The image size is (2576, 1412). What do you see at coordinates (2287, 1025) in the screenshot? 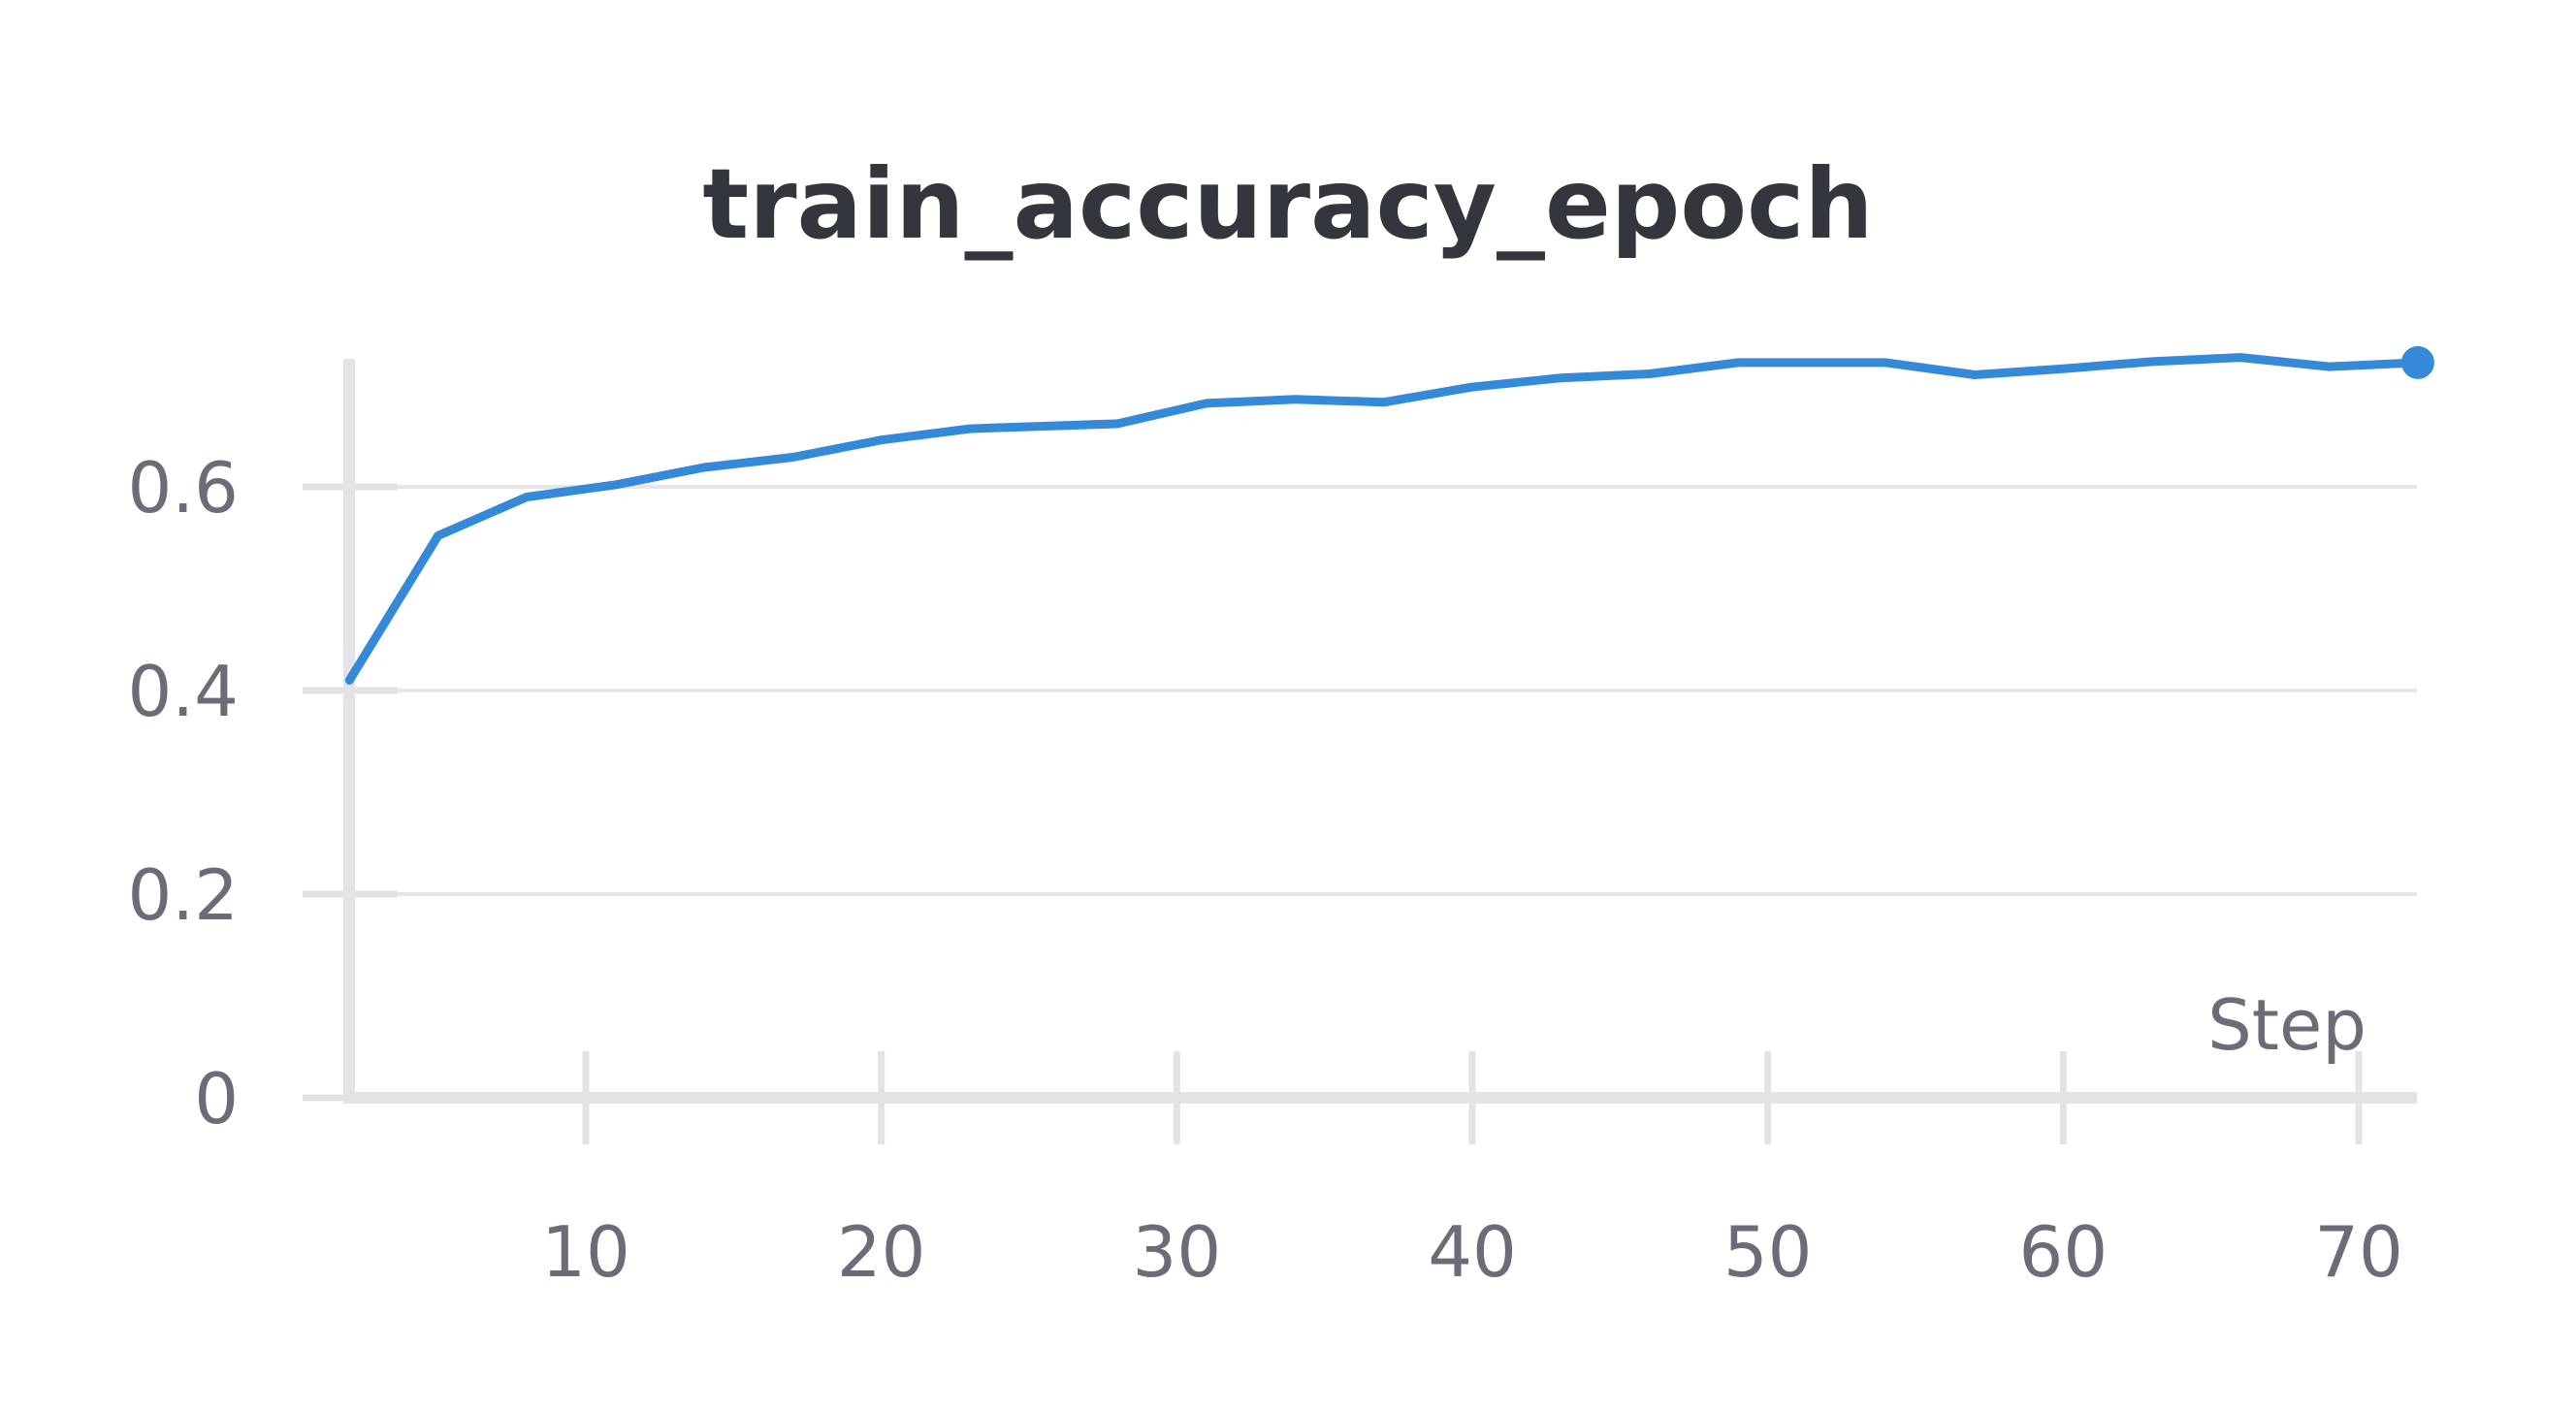
I see `x-axis-label: Step` at bounding box center [2287, 1025].